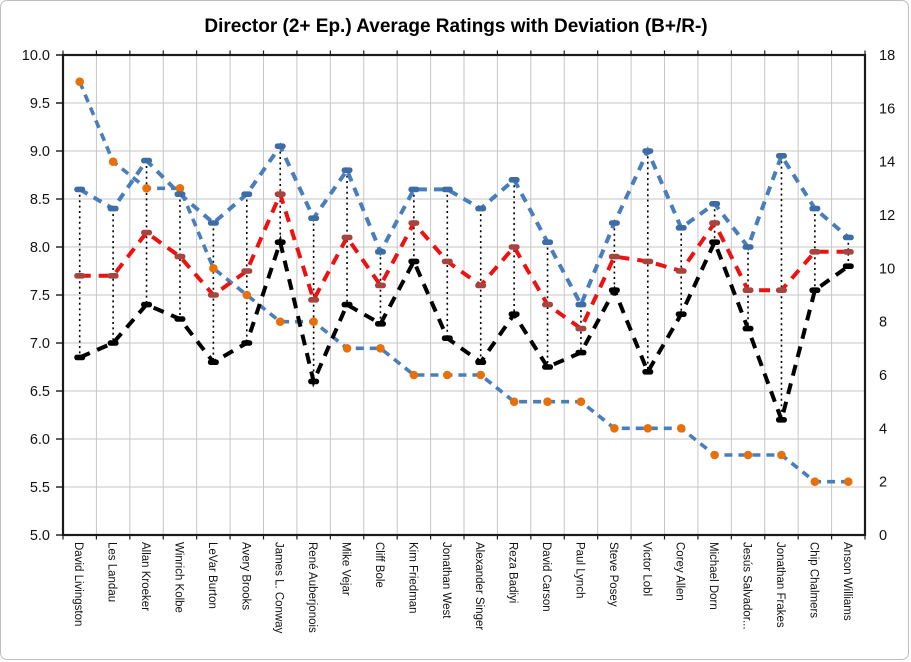  Describe the element at coordinates (145, 576) in the screenshot. I see `category-label: Allan Kroeker` at that location.